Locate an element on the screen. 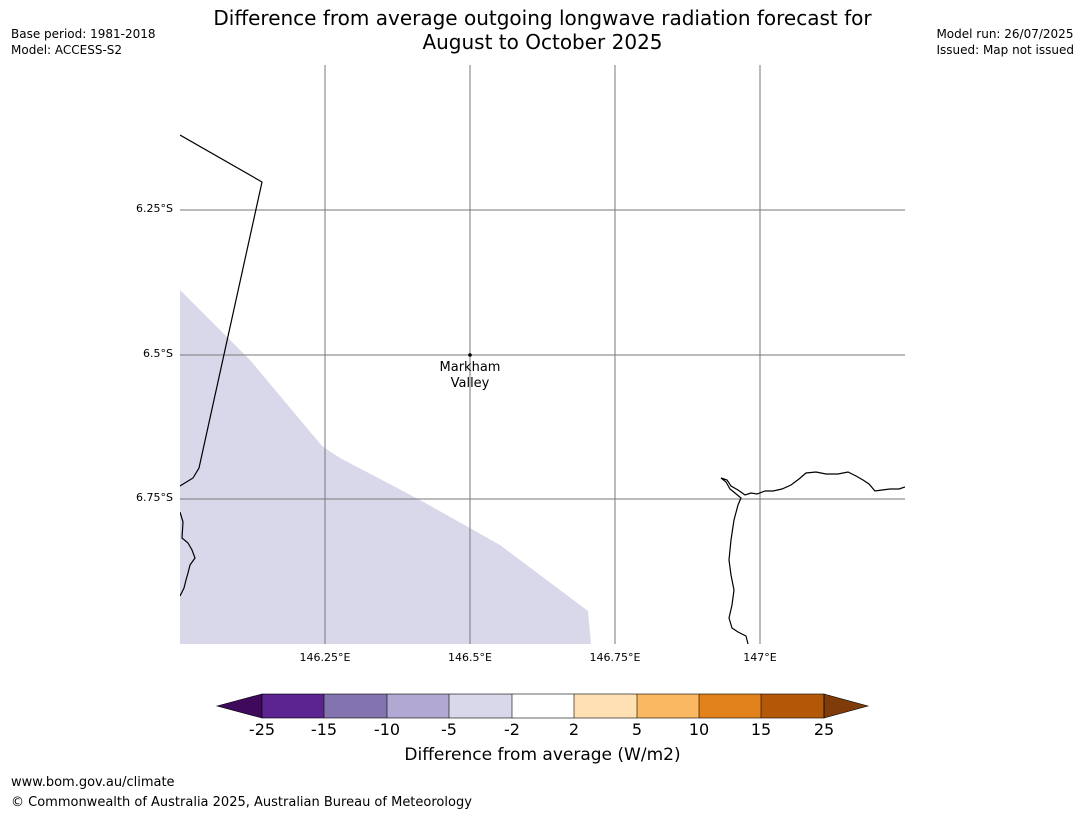 Image resolution: width=1085 pixels, height=816 pixels. markham-valley-marker is located at coordinates (470, 355).